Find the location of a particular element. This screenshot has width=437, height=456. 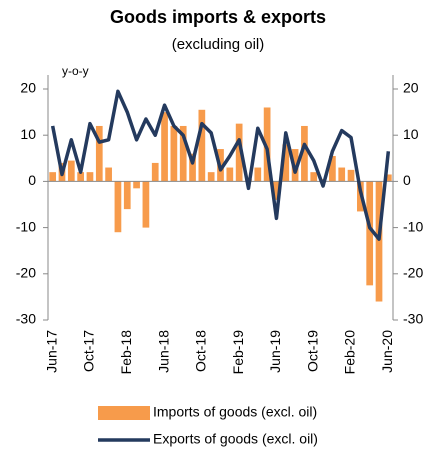

x-tick-label: Jun-17 is located at coordinates (51, 351).